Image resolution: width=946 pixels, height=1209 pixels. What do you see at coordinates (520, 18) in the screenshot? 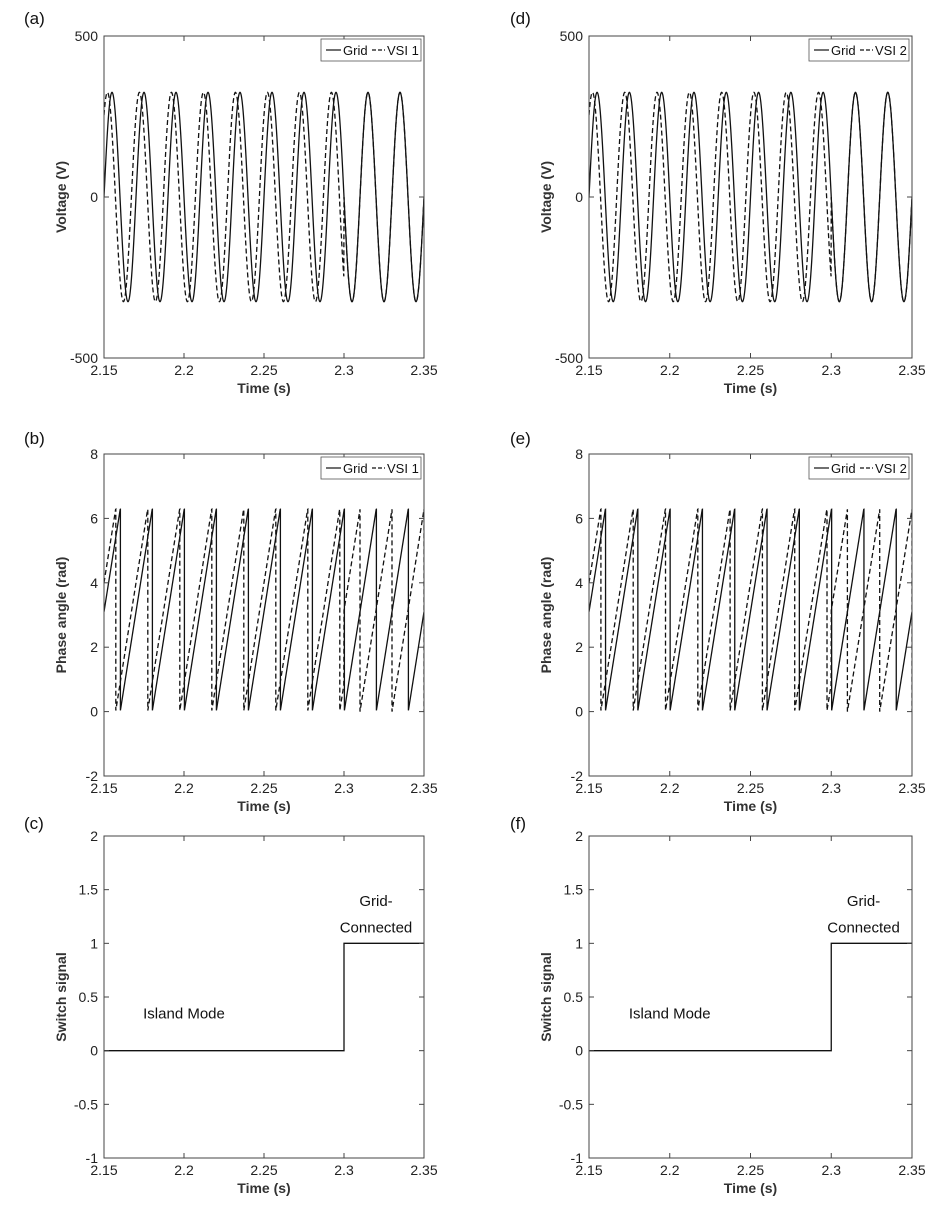
I see `panel-label: (d)` at bounding box center [520, 18].